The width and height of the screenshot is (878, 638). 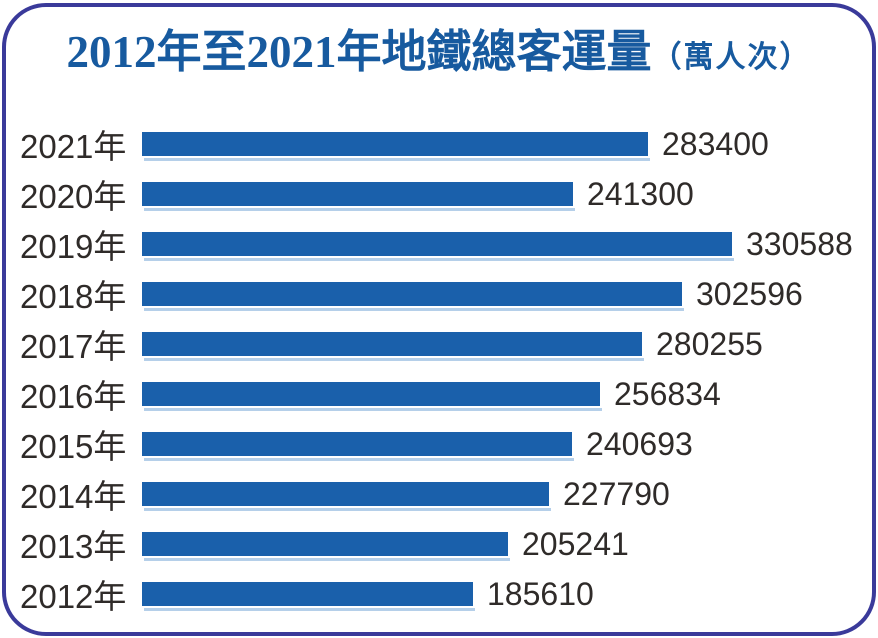 I want to click on bar-row: 2017年 280255, so click(x=439, y=344).